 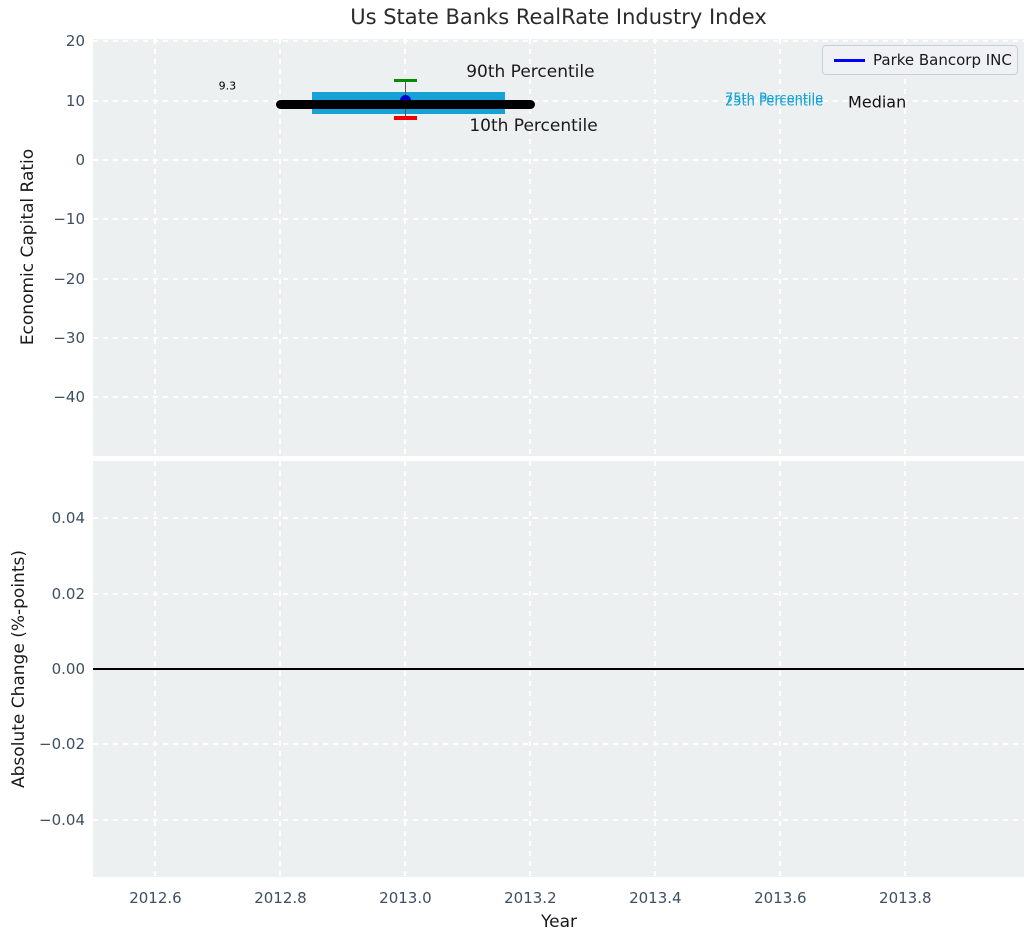 I want to click on annotation-10th-percentile: 10th Percentile, so click(x=533, y=125).